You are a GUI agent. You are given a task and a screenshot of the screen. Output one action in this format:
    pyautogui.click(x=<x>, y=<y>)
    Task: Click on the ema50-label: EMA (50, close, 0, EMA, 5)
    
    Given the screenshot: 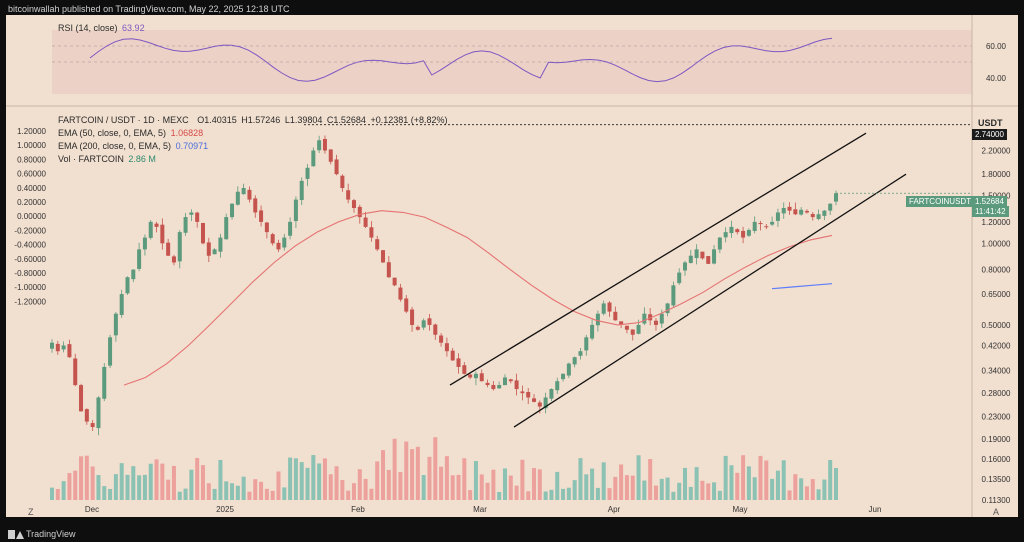 What is the action you would take?
    pyautogui.click(x=112, y=133)
    